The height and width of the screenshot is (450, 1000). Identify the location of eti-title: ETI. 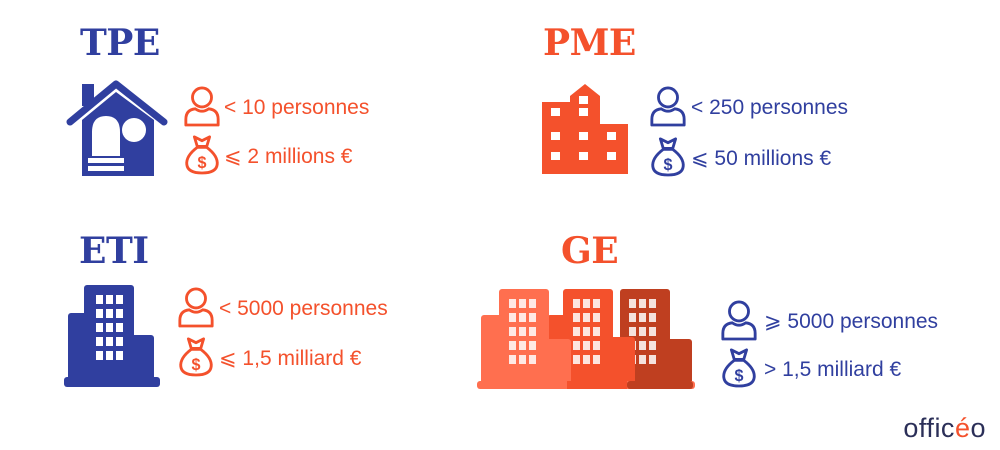
(114, 251).